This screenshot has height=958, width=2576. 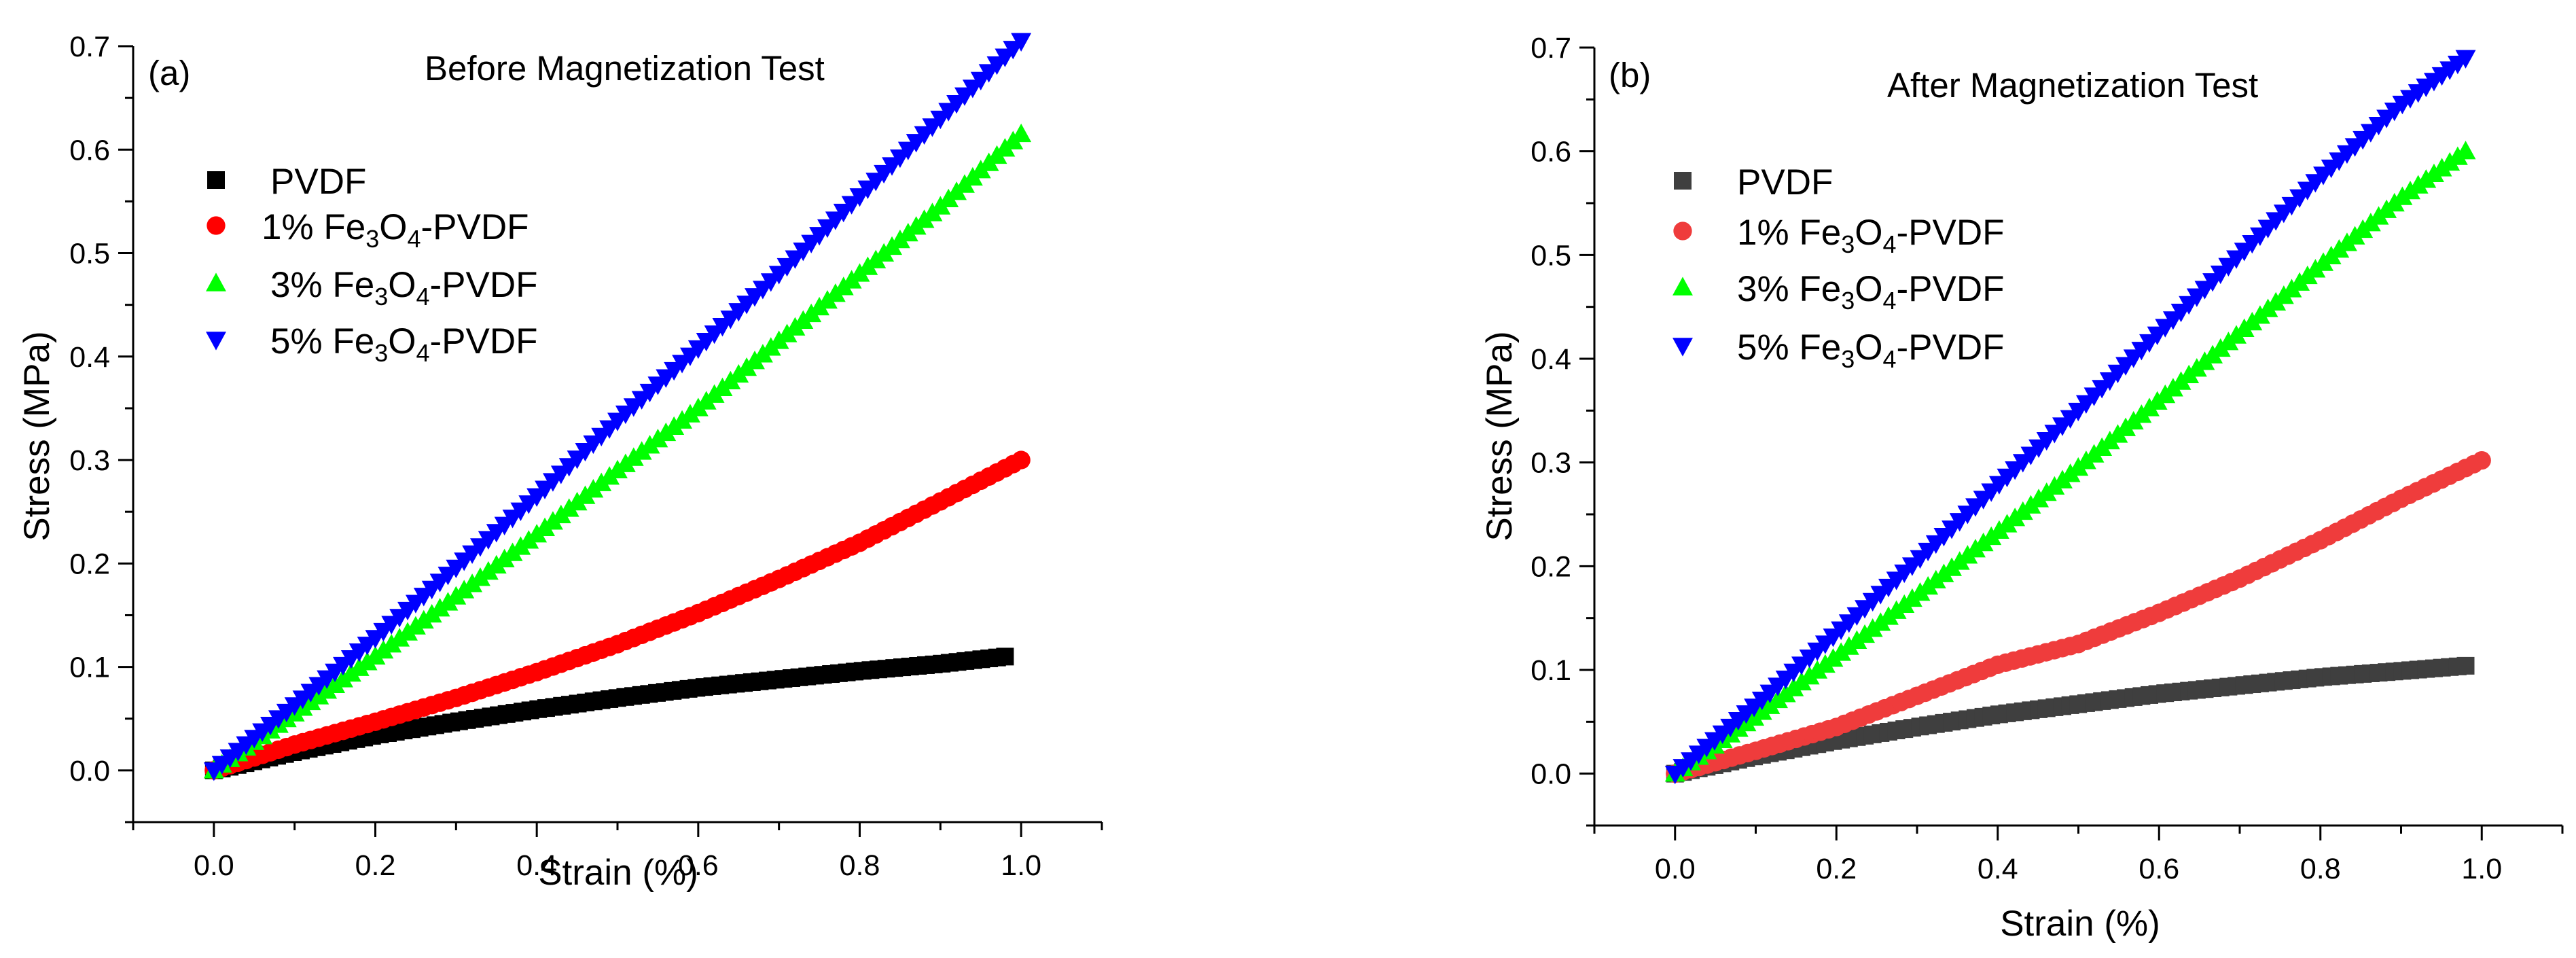 What do you see at coordinates (1630, 75) in the screenshot?
I see `panel-label: (b)` at bounding box center [1630, 75].